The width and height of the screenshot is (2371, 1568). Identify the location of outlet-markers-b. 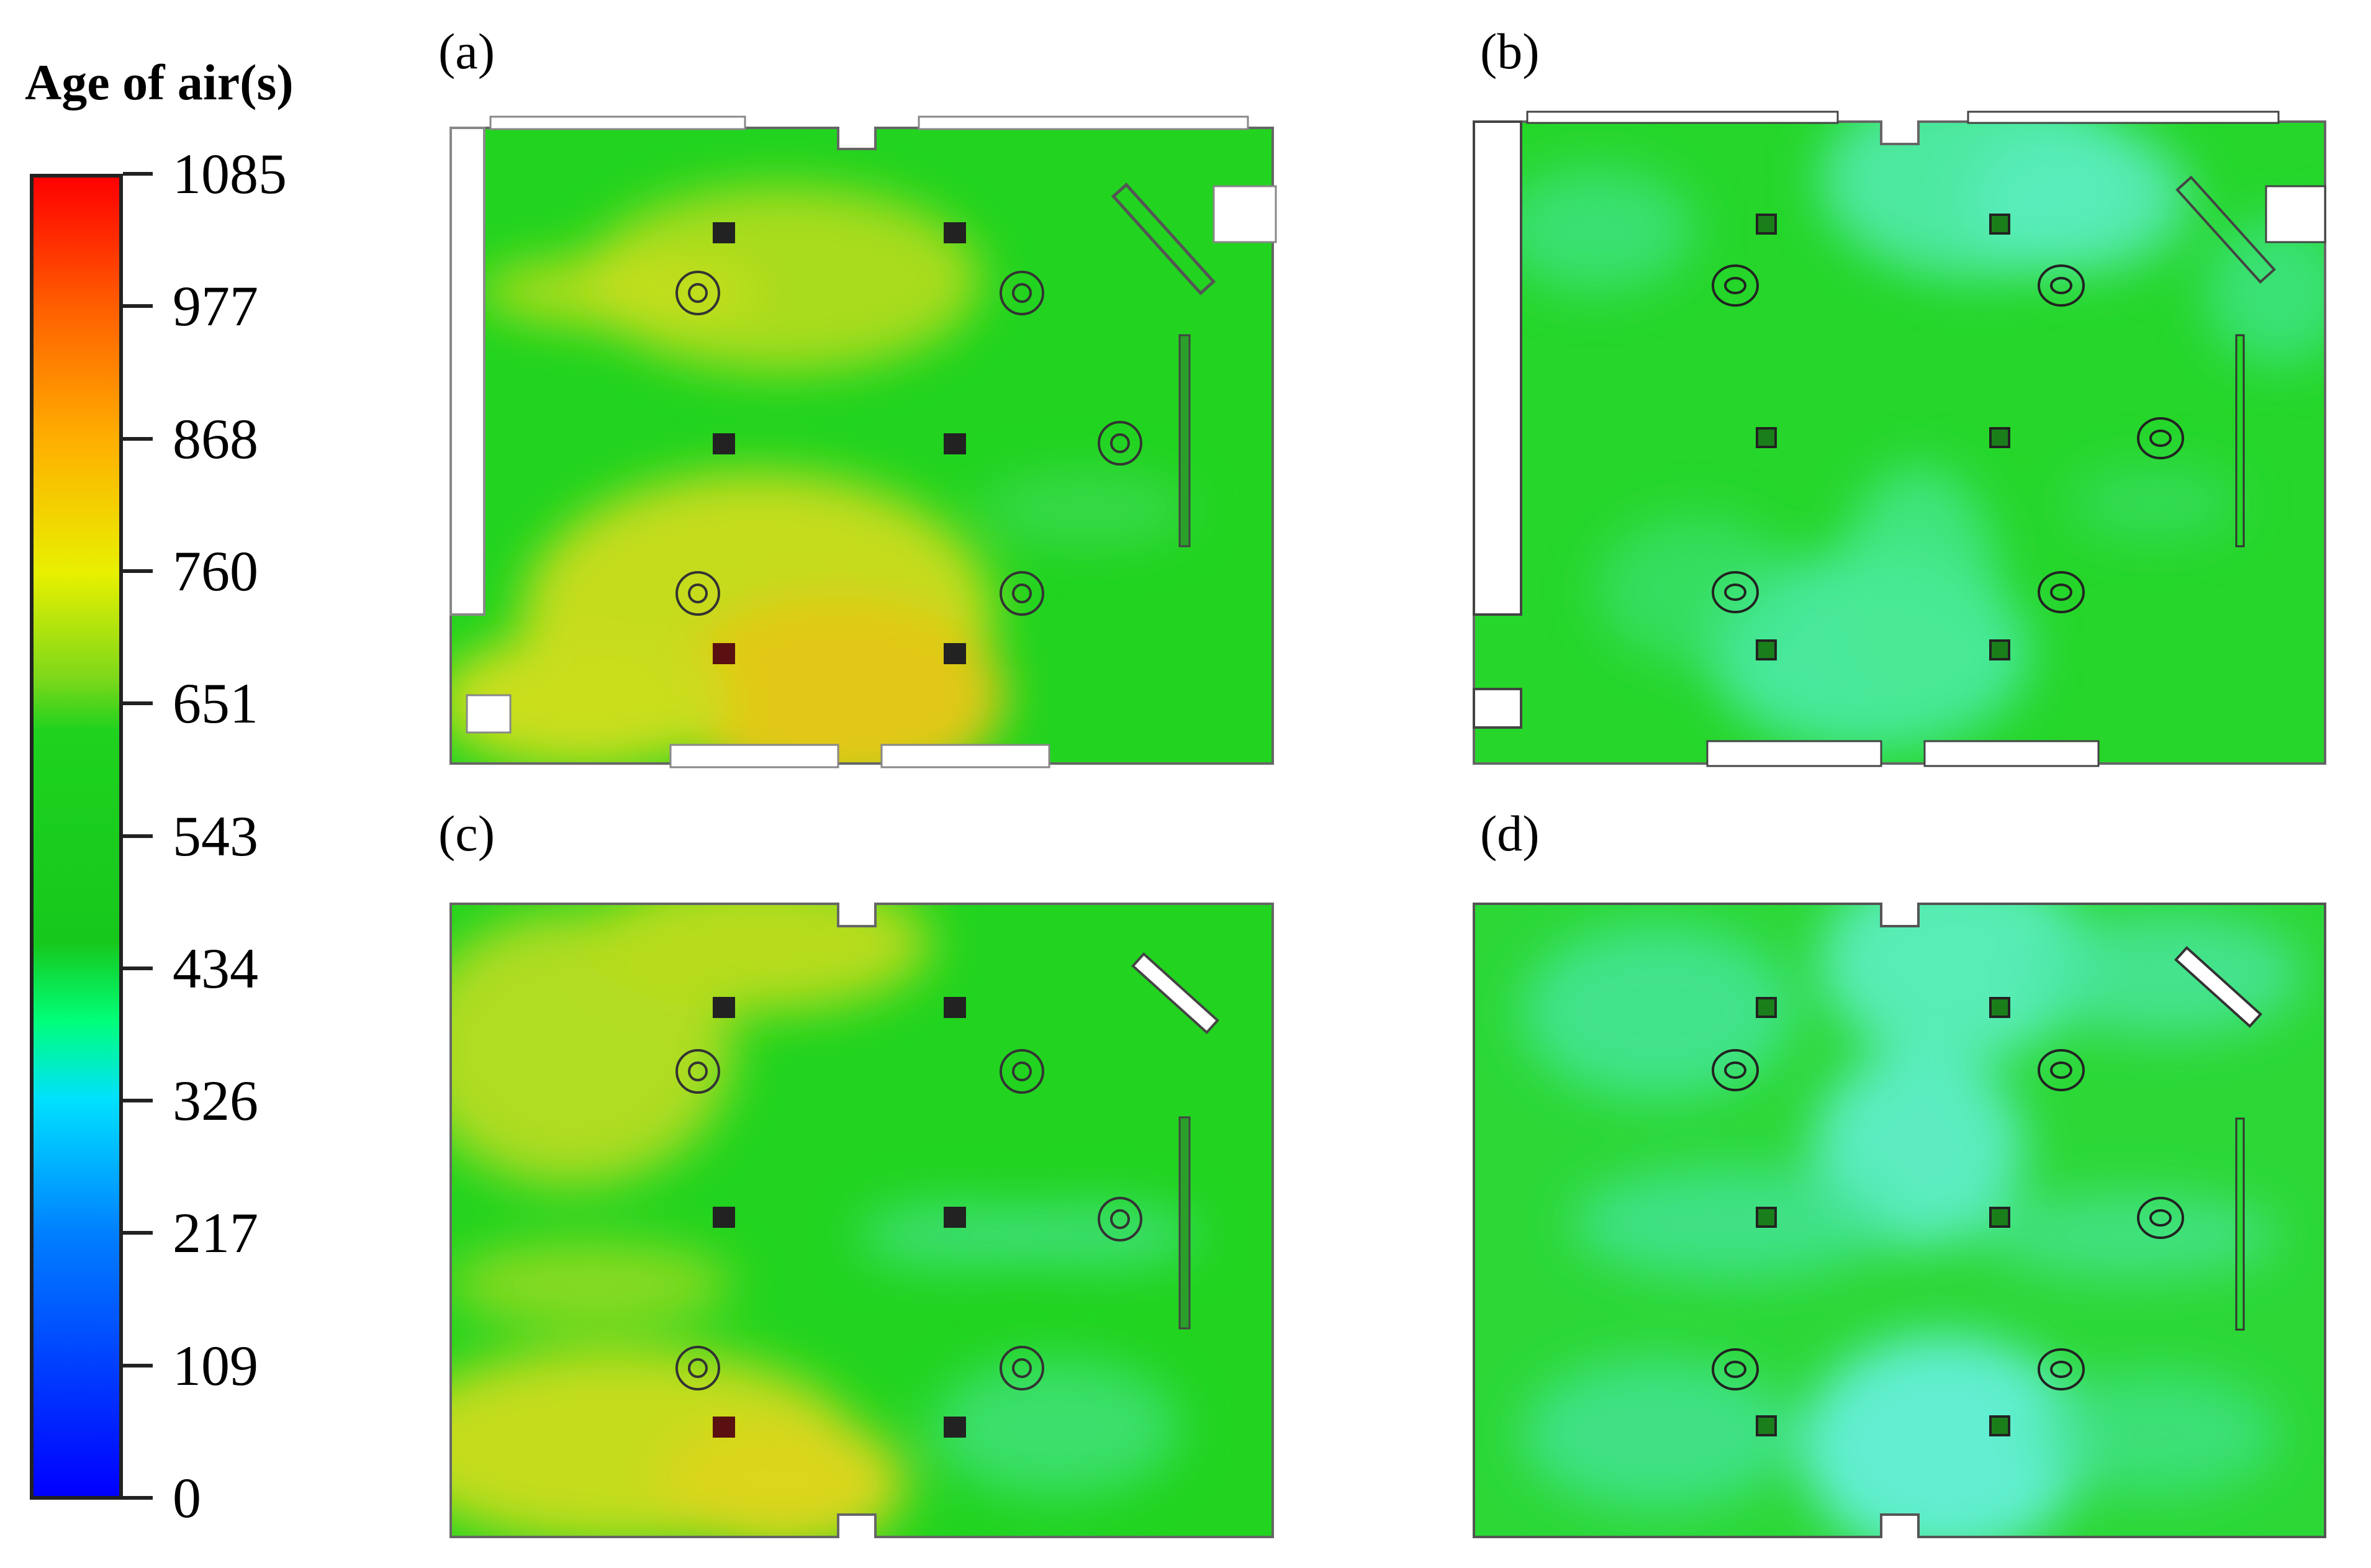
(1948, 438).